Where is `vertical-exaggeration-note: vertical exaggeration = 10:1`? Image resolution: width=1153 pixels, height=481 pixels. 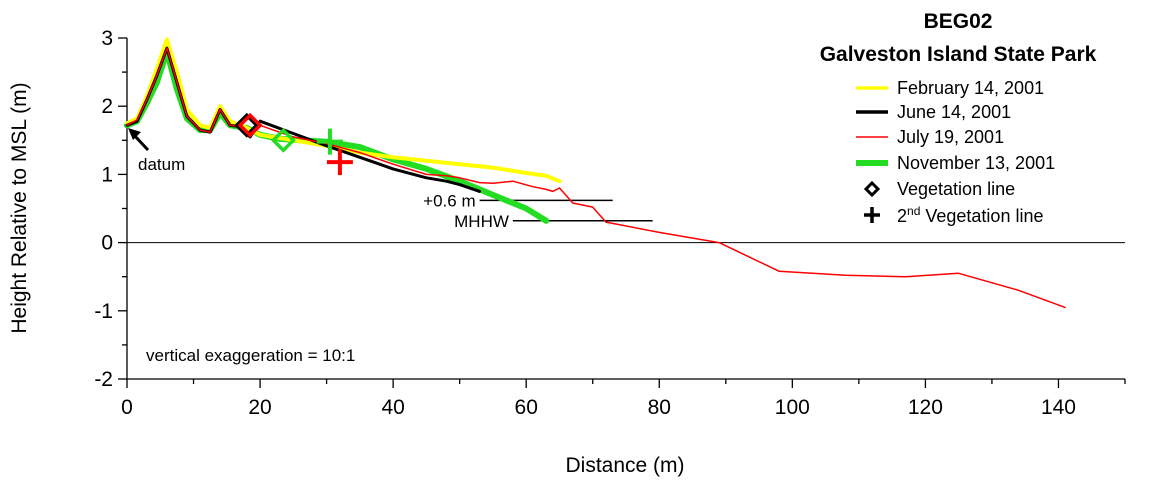
vertical-exaggeration-note: vertical exaggeration = 10:1 is located at coordinates (250, 355).